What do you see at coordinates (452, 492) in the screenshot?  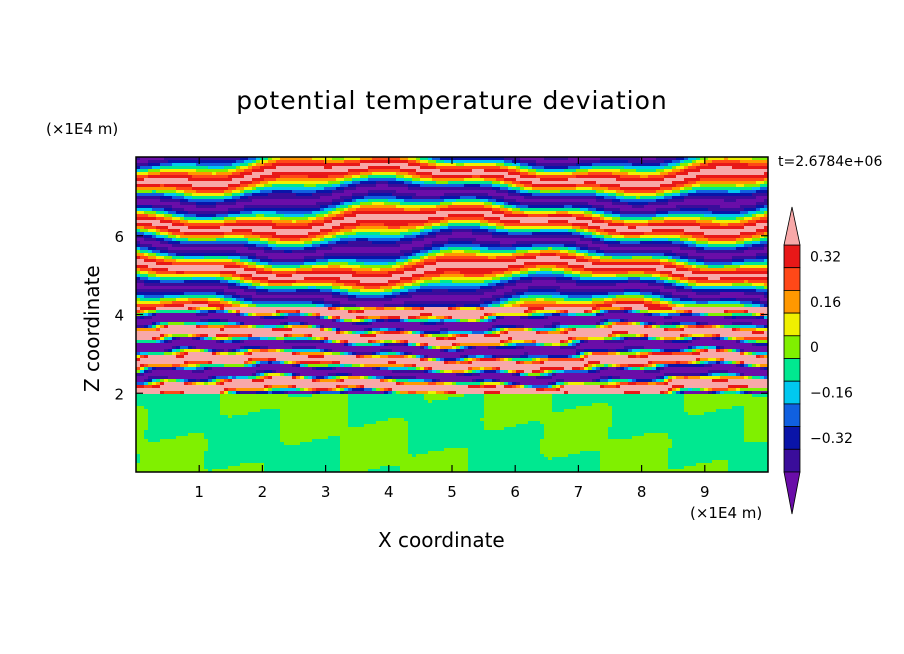 I see `x-tick-label-5: 5` at bounding box center [452, 492].